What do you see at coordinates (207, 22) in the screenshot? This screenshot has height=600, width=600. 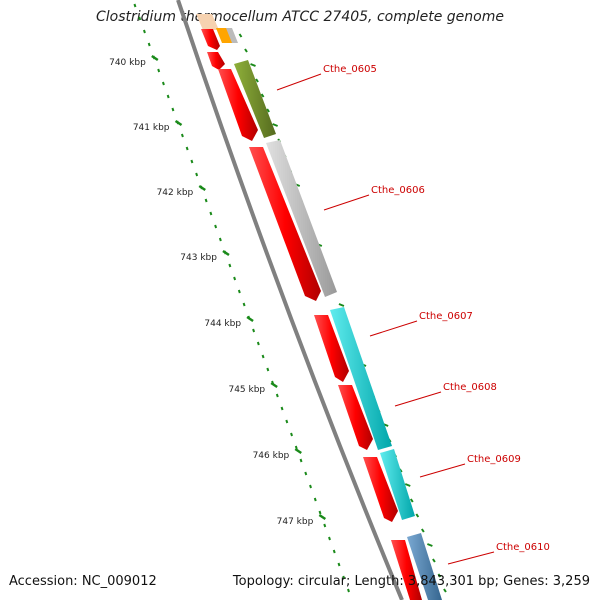 I see `feature-small-peach` at bounding box center [207, 22].